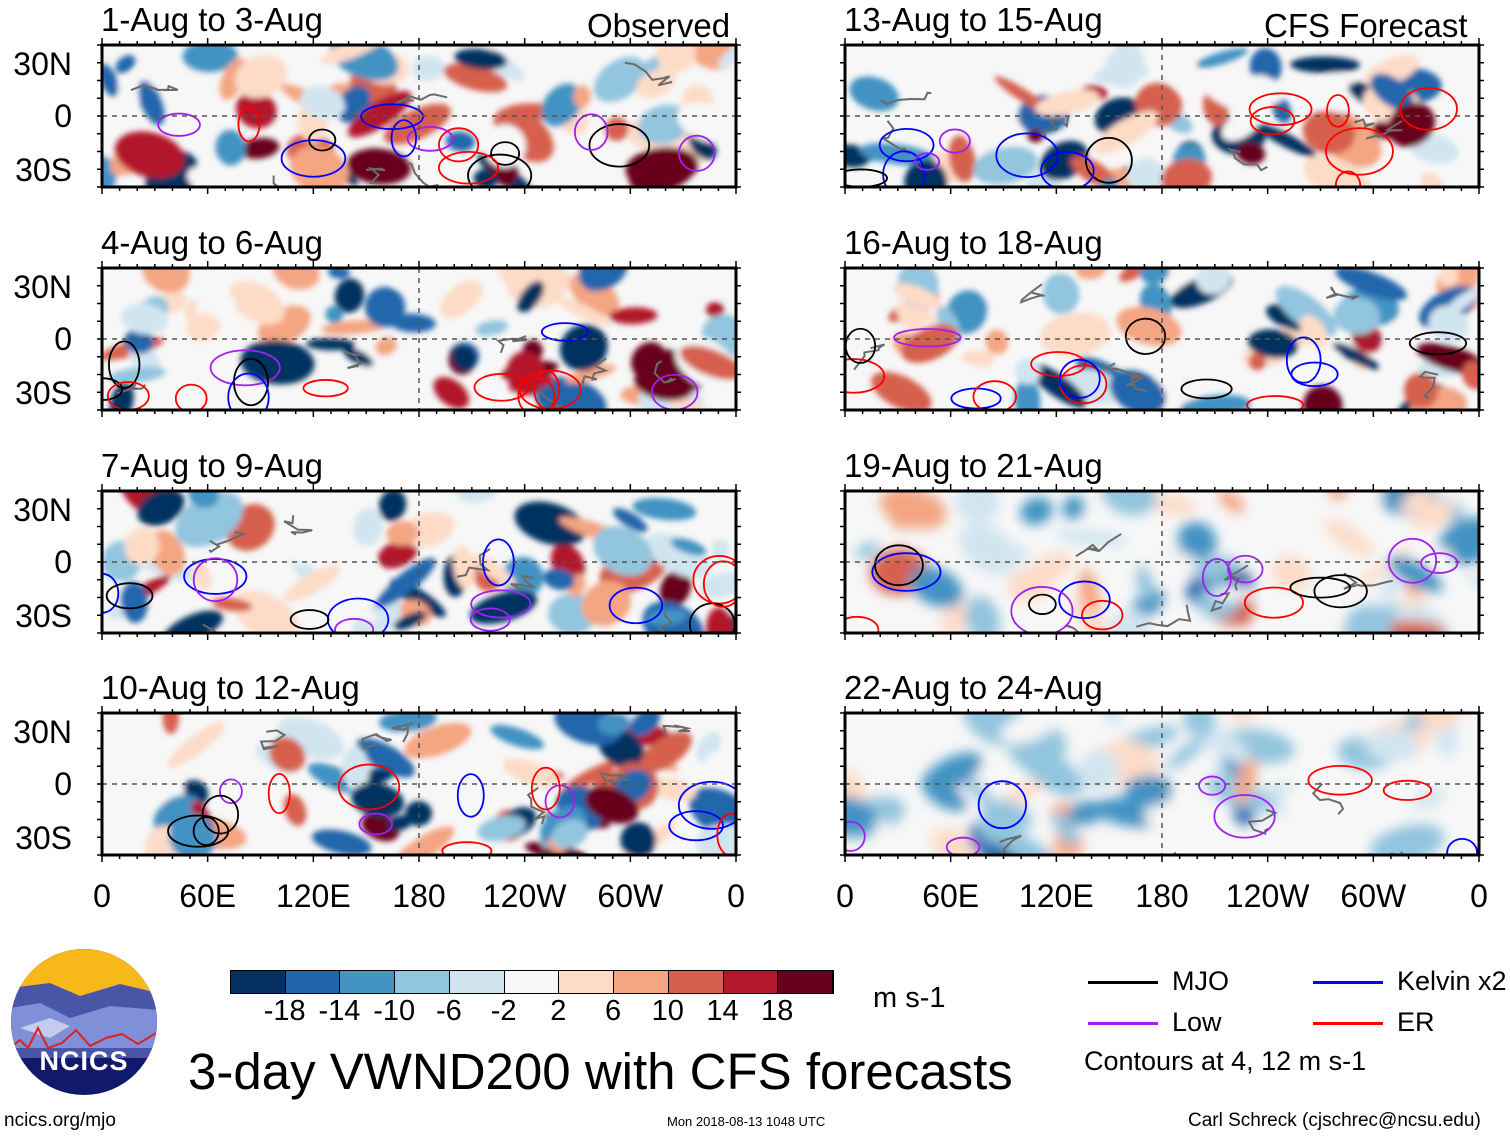 The height and width of the screenshot is (1137, 1510). What do you see at coordinates (667, 1011) in the screenshot?
I see `colorbar-tick-label: 10` at bounding box center [667, 1011].